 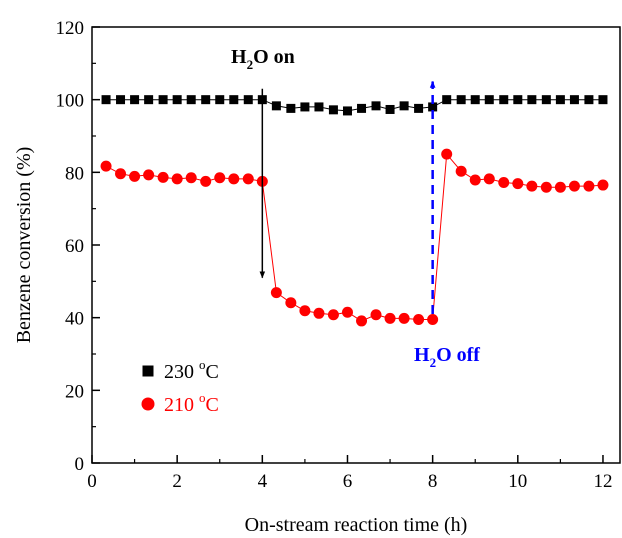 I want to click on x-tick-label: 0, so click(x=92, y=481).